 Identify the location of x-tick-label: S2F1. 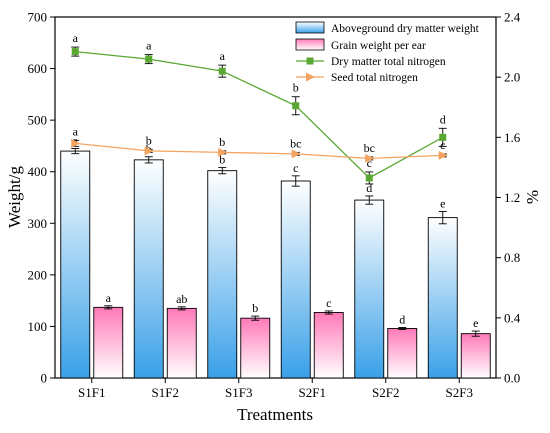
(312, 392).